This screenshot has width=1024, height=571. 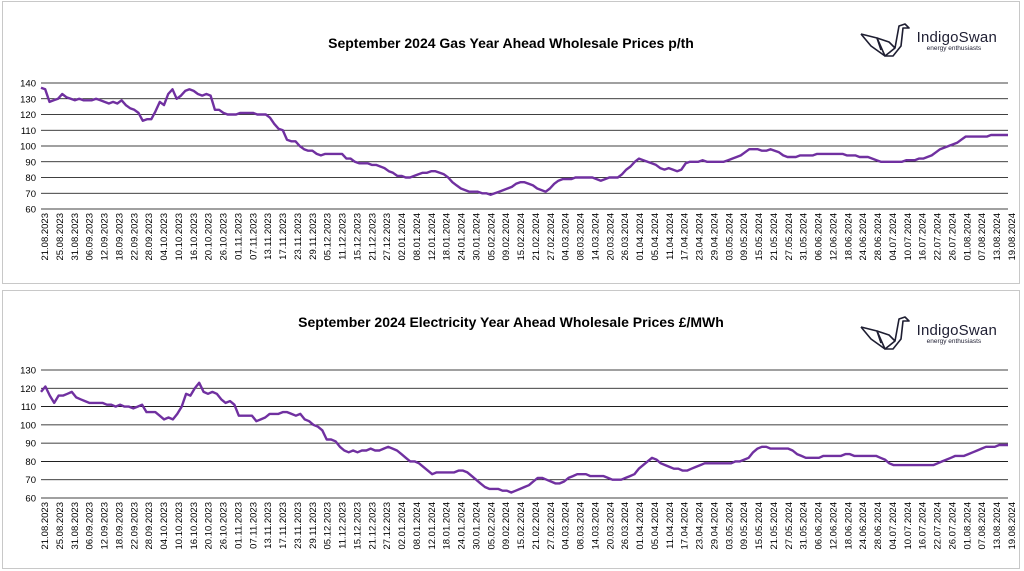 What do you see at coordinates (506, 526) in the screenshot?
I see `x-tick-label: 09.02.2024` at bounding box center [506, 526].